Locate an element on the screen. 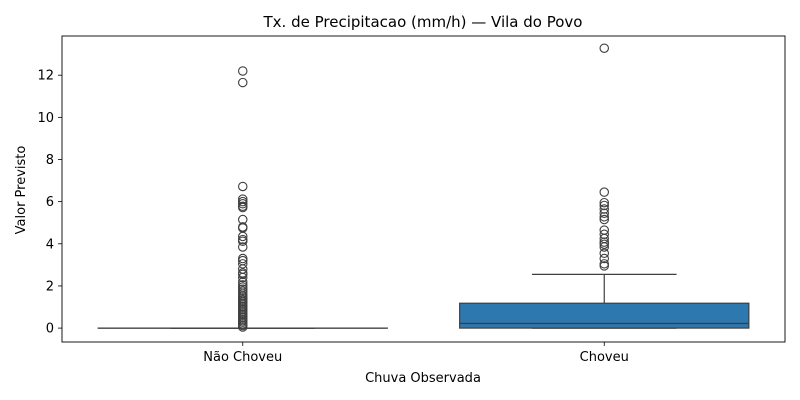 The image size is (800, 400). y-tick-label-6: 6 is located at coordinates (50, 202).